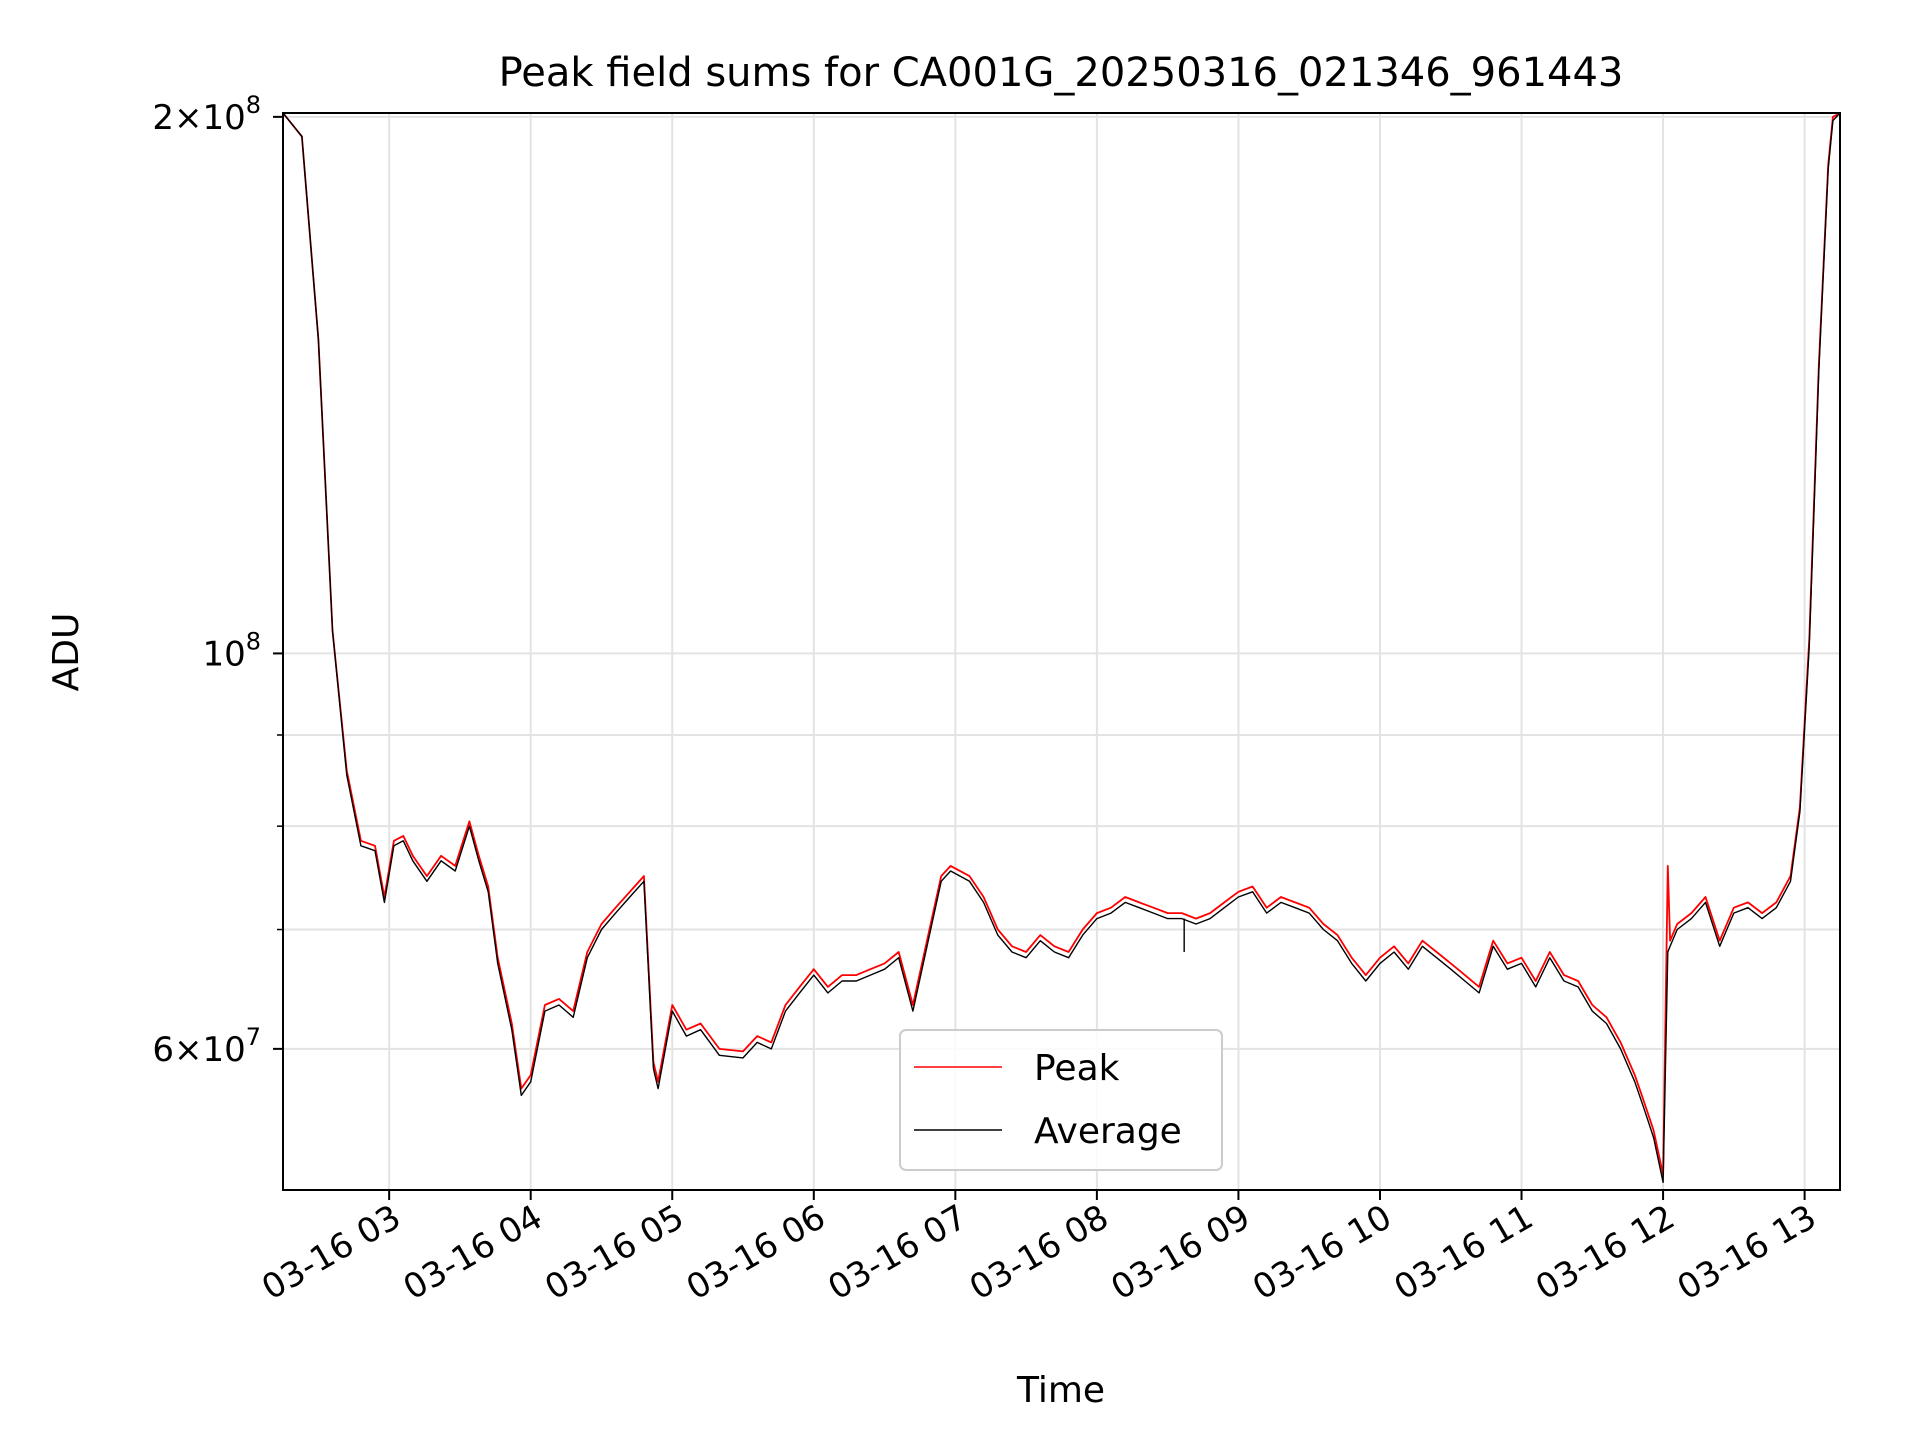  What do you see at coordinates (66, 652) in the screenshot?
I see `y-axis-label: ADU` at bounding box center [66, 652].